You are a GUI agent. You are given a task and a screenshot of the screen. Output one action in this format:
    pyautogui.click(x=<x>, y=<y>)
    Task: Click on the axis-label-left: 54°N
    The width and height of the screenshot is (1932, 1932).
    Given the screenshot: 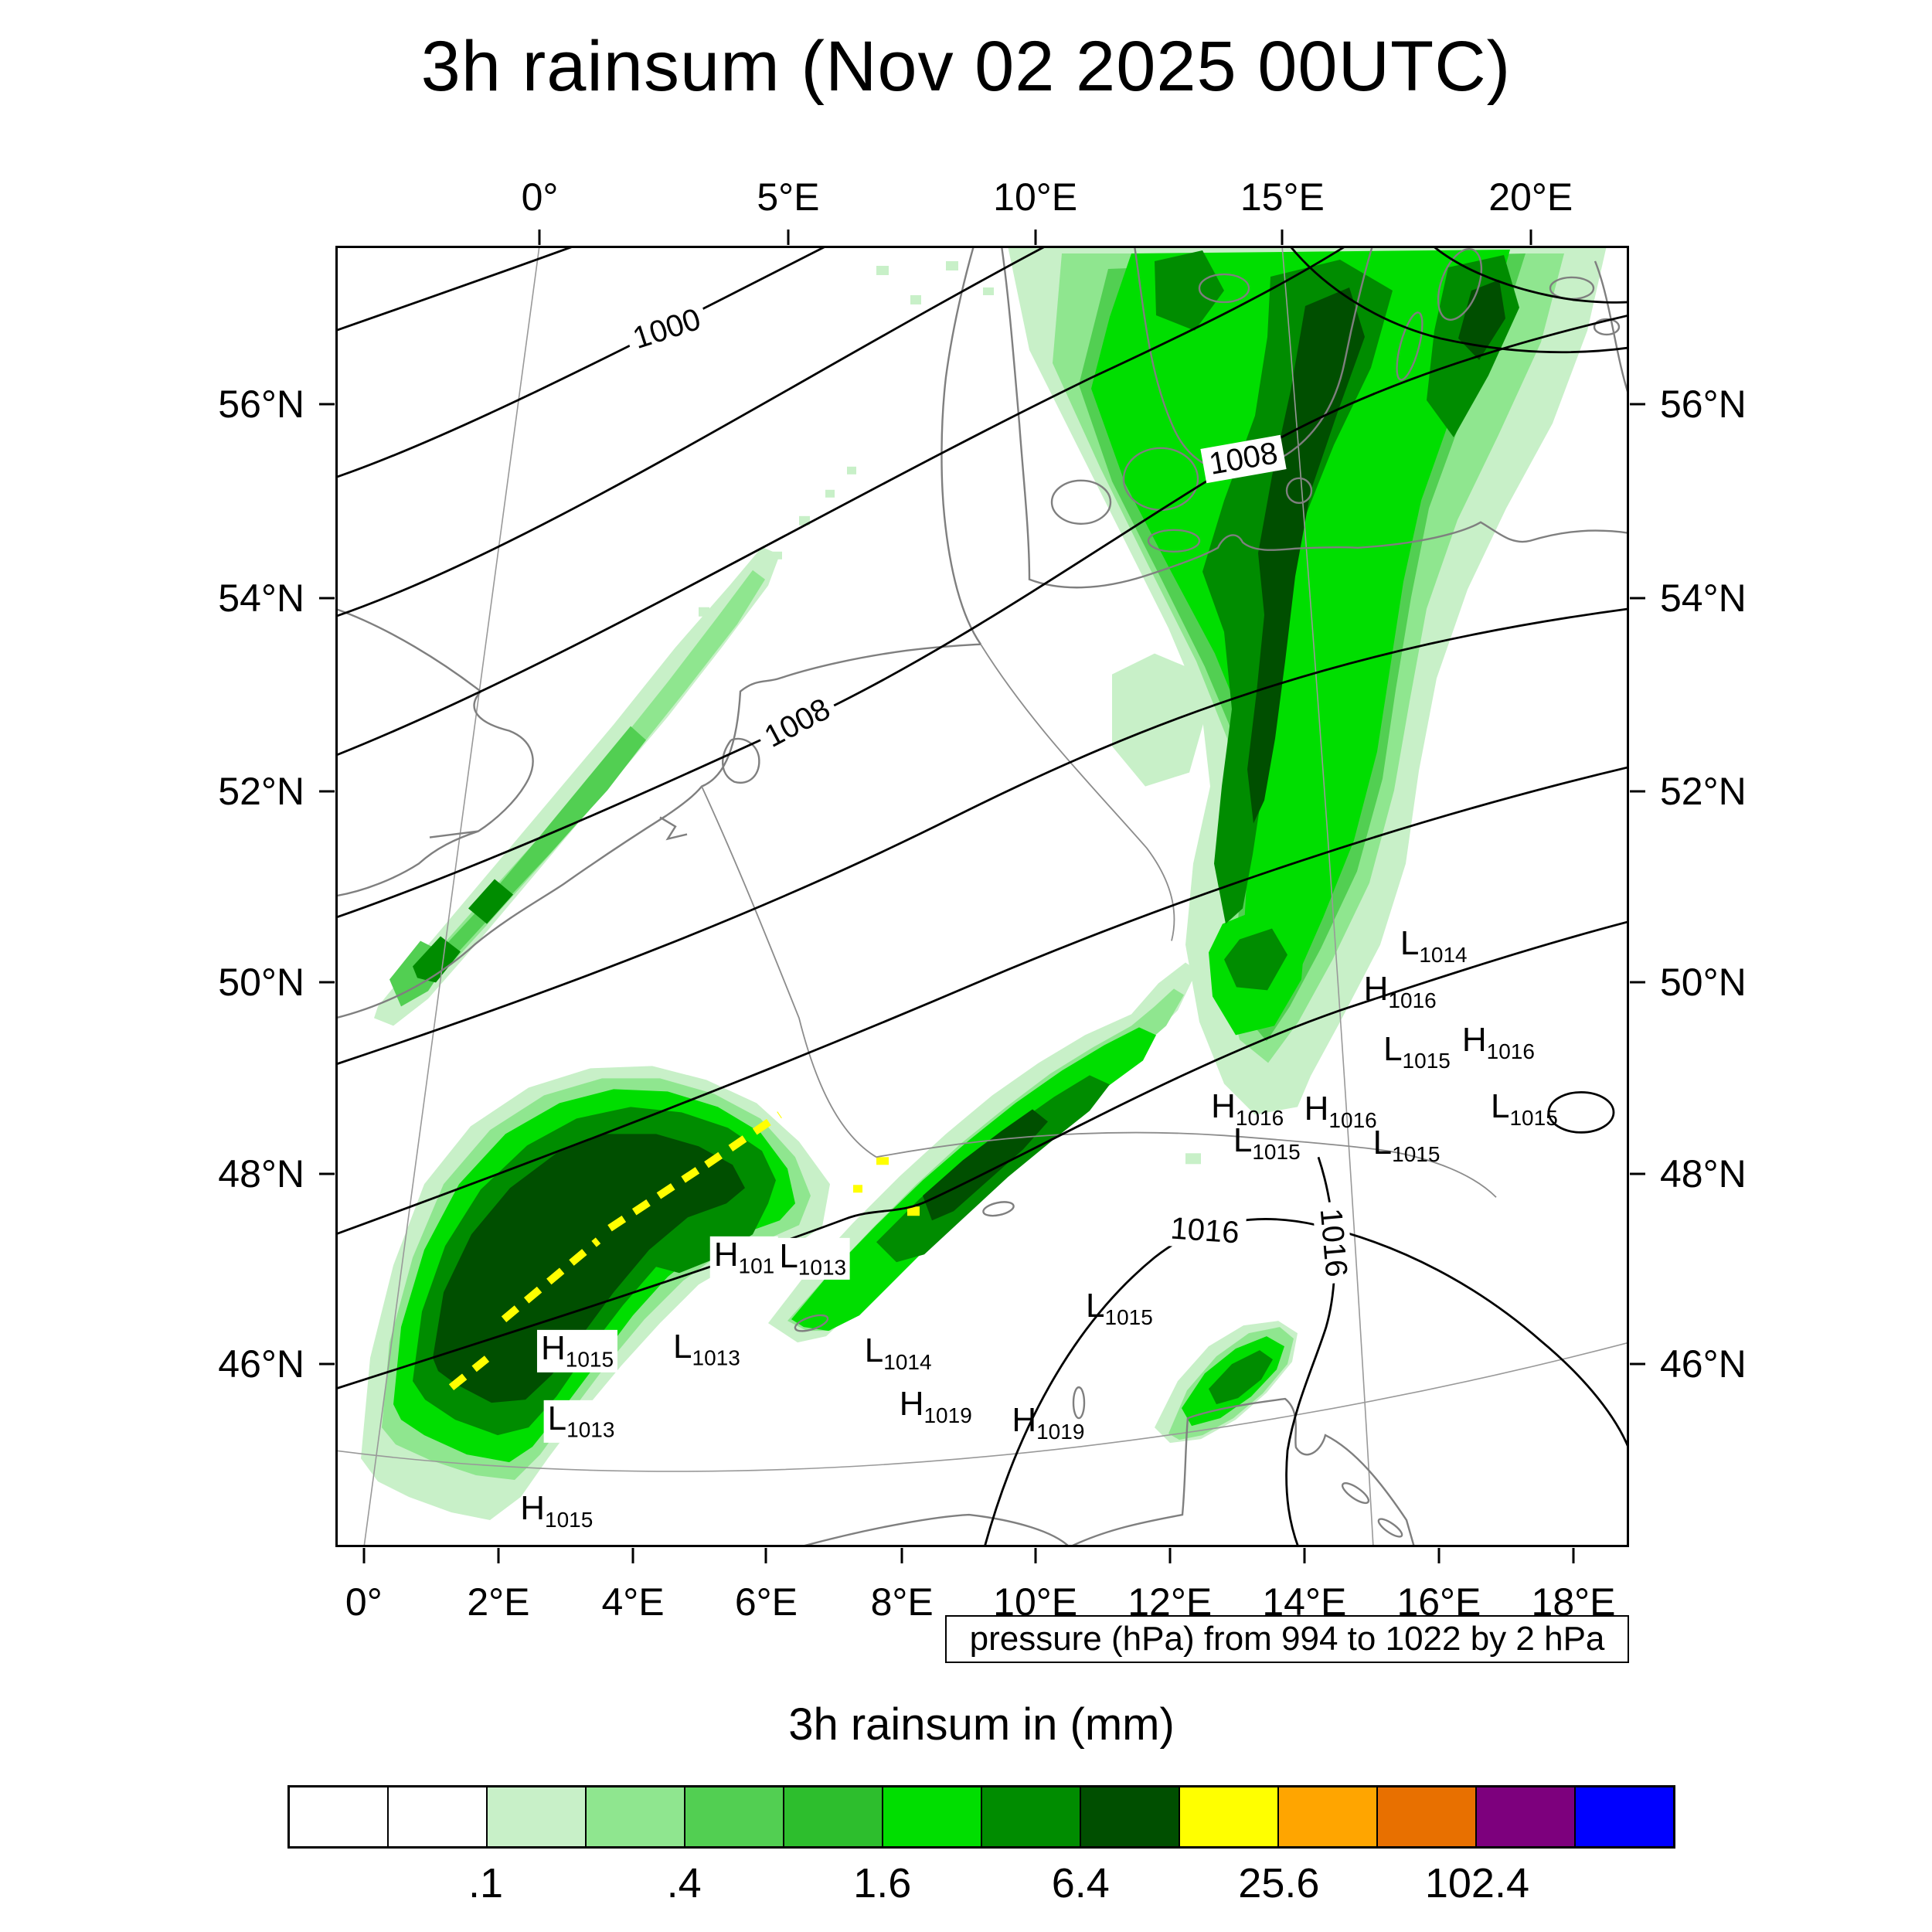 What is the action you would take?
    pyautogui.click(x=261, y=599)
    